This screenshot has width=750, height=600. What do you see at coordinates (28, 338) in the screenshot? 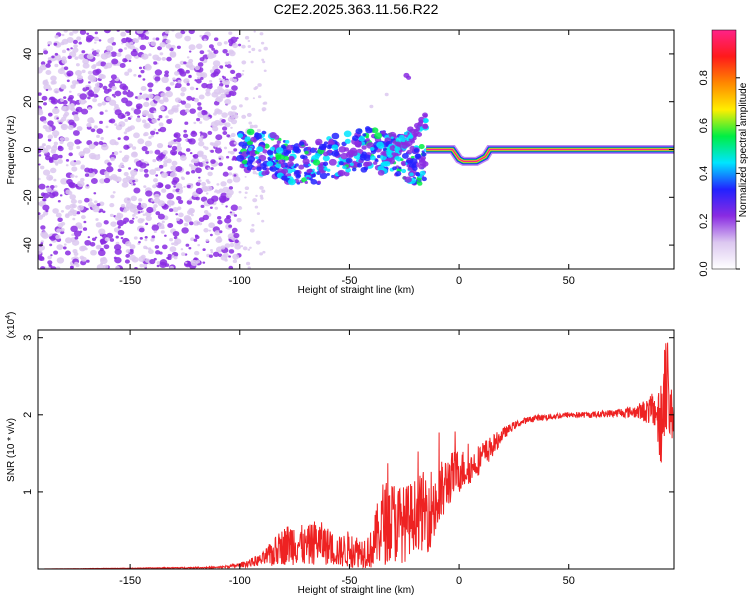
I see `y-tick-label: 3` at bounding box center [28, 338].